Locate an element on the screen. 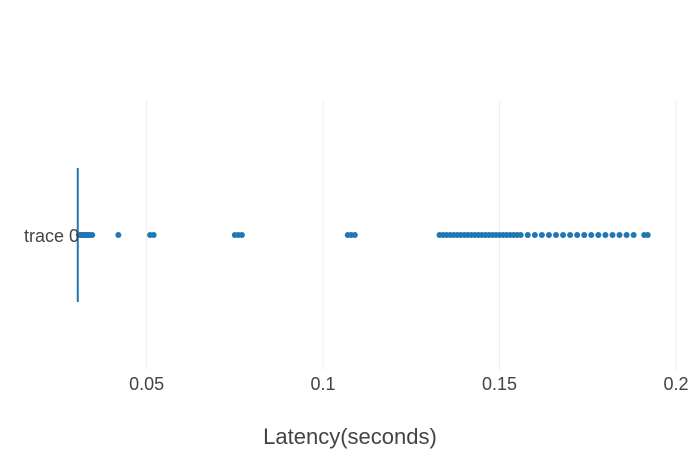 This screenshot has height=450, width=700. x-tick-label: 0.2 is located at coordinates (675, 384).